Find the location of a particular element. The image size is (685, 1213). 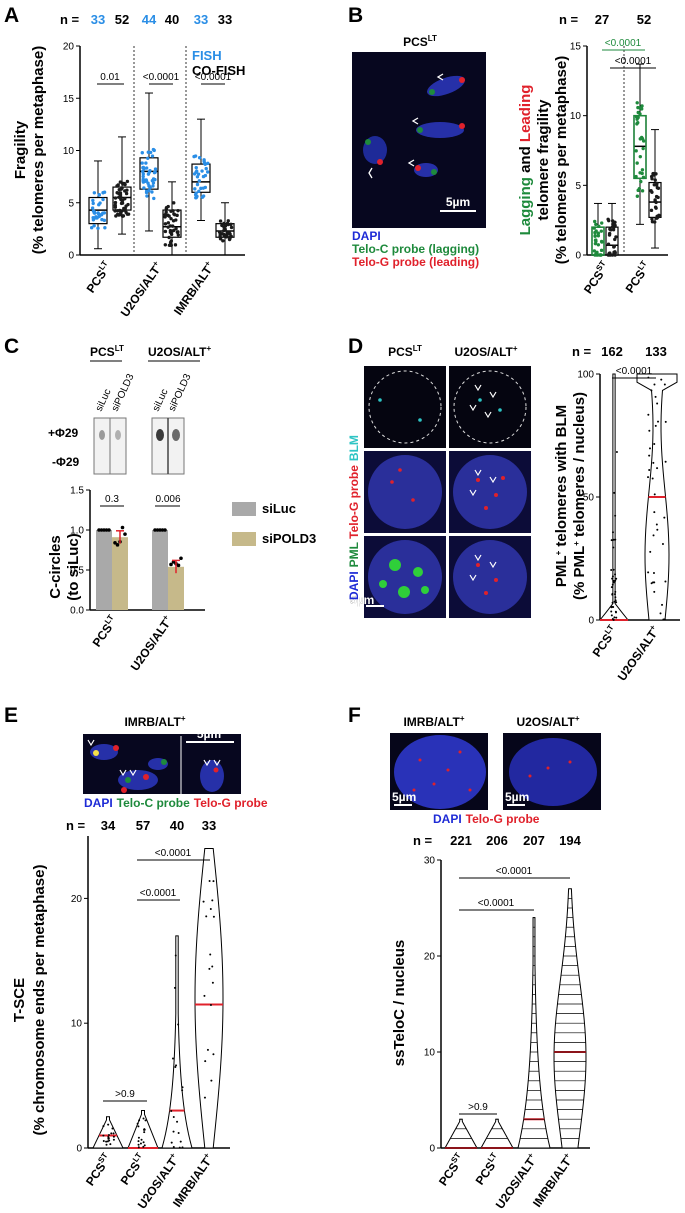

panel-b-image-title: PCSLT is located at coordinates (420, 41).